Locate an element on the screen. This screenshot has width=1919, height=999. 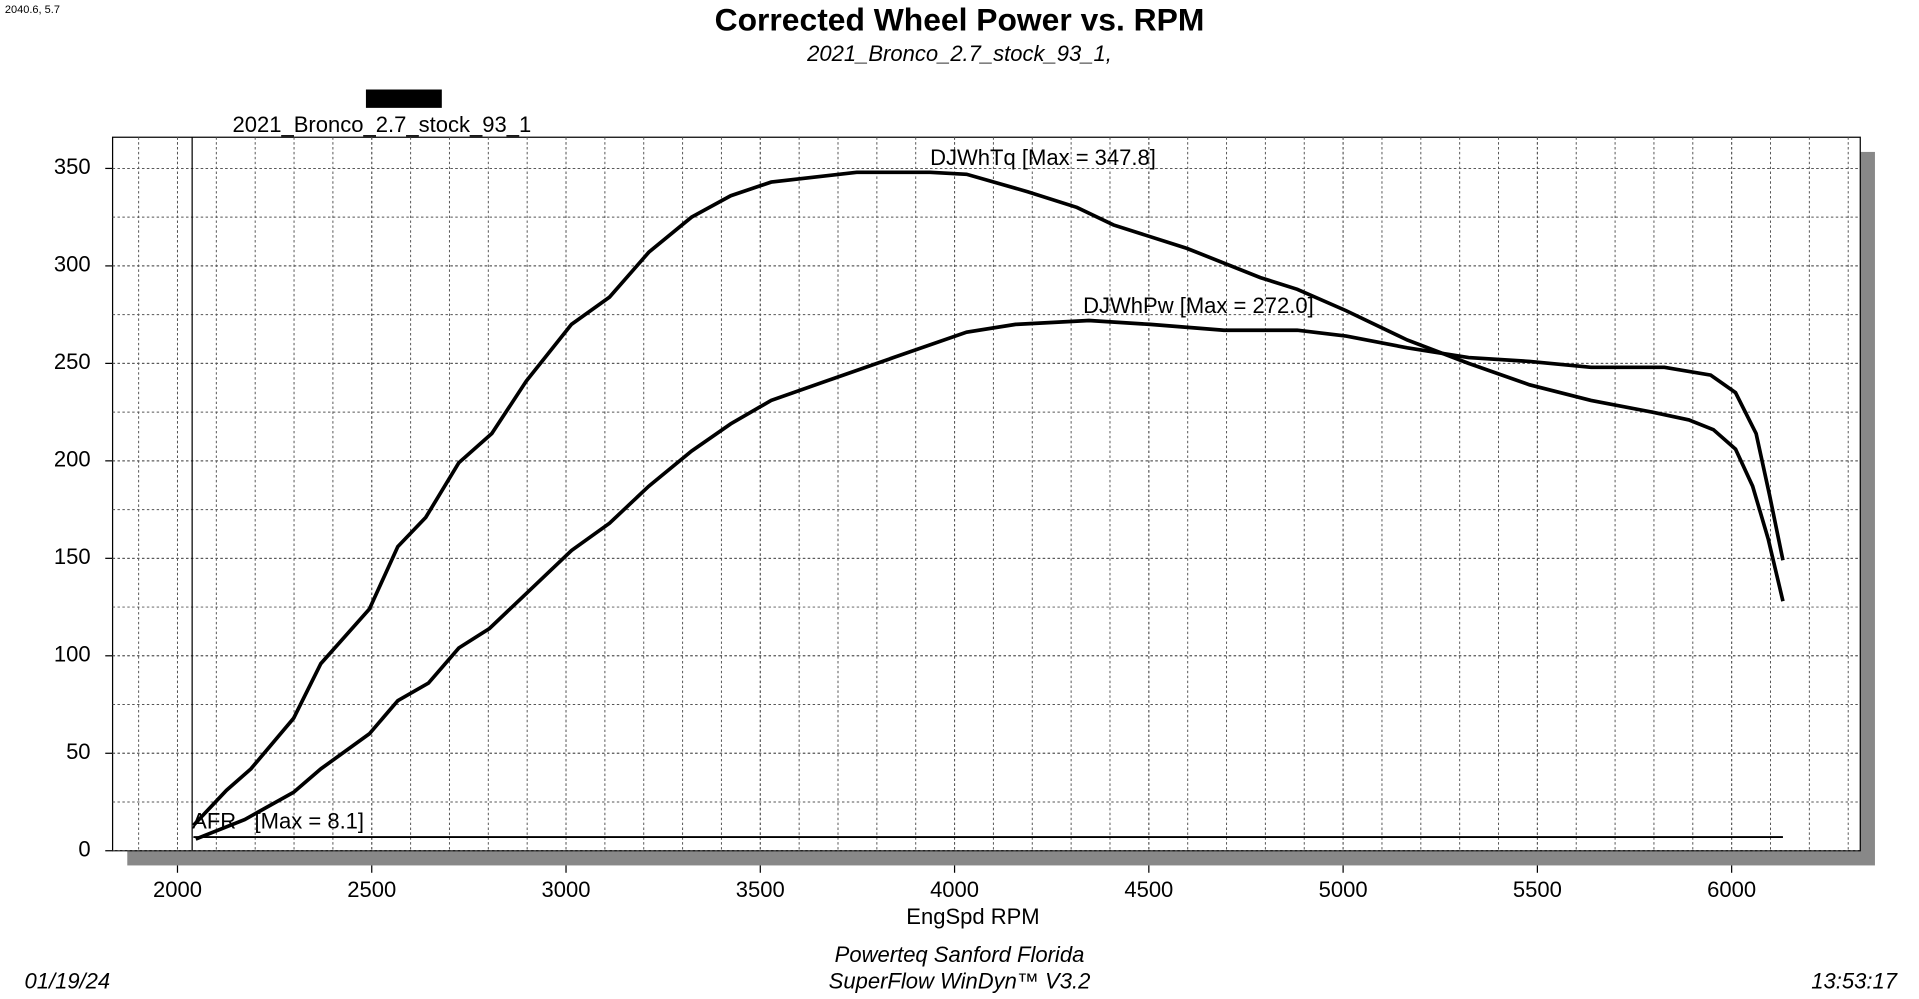
chart-subtitle: 2021_Bronco_2.7_stock_93_1, is located at coordinates (959, 53).